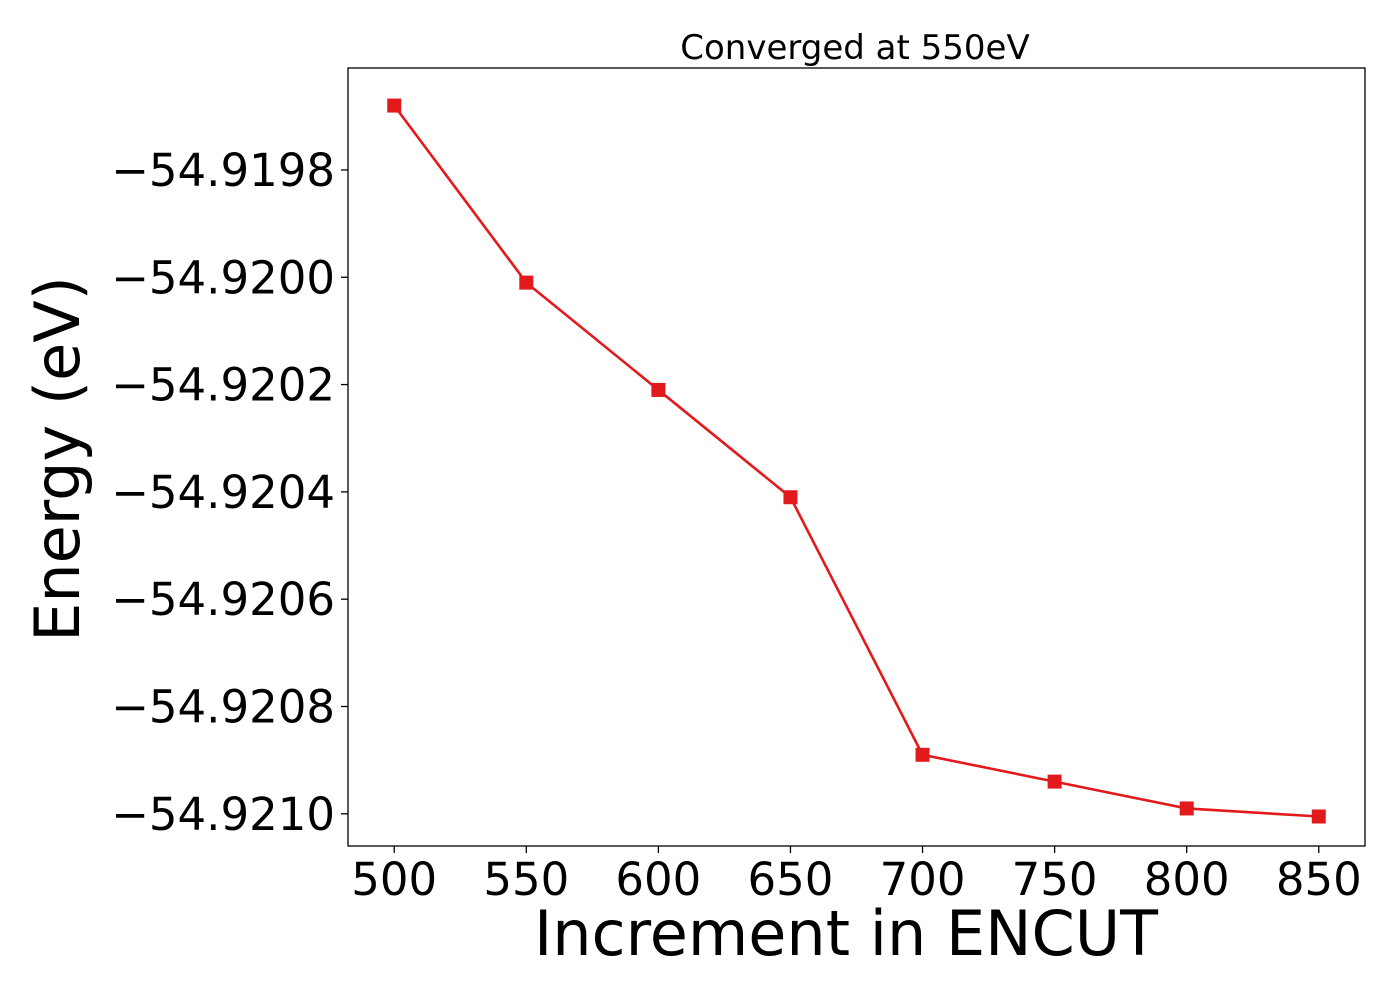  I want to click on y-tick-label: −54.9198, so click(223, 170).